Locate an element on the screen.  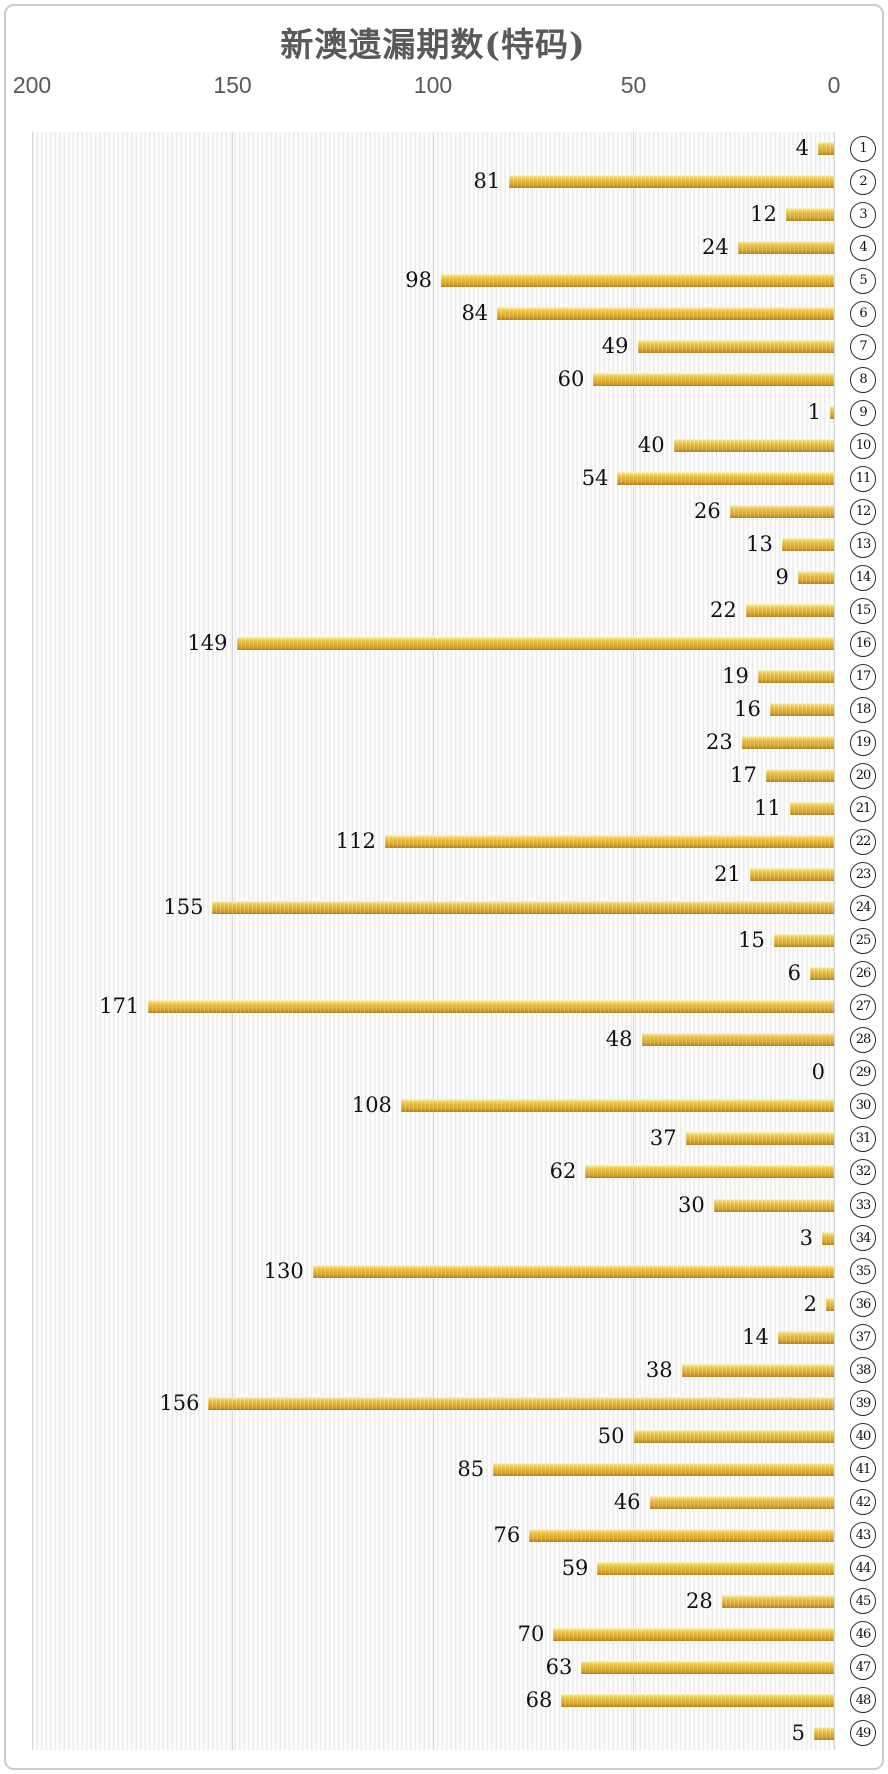
category-badge-cell: 27 is located at coordinates (863, 1006).